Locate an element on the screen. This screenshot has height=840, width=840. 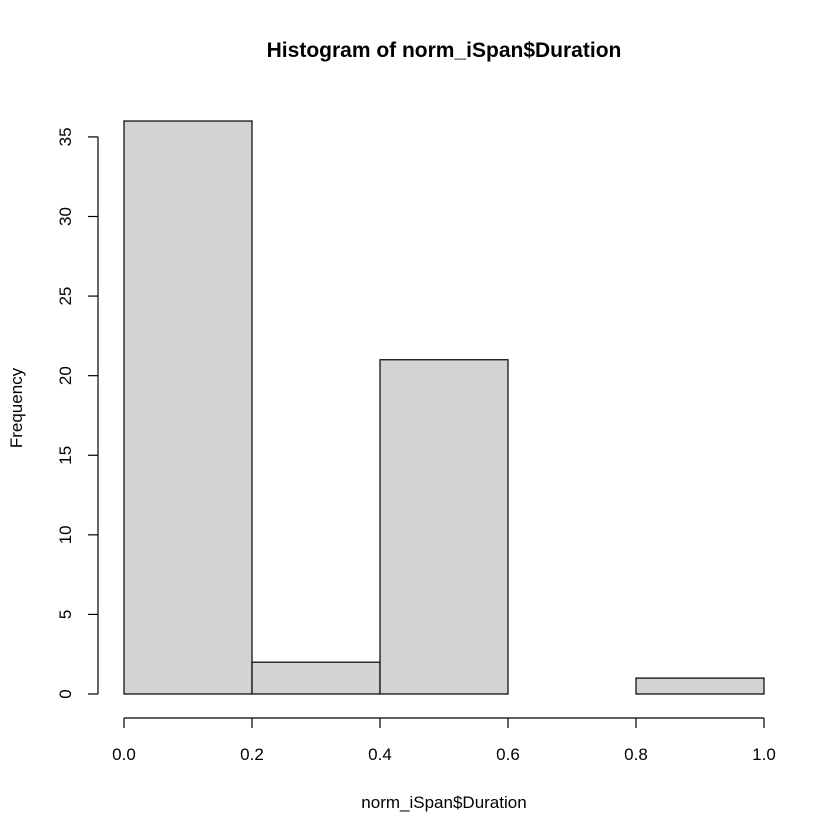
x-tick-label: 0.6 is located at coordinates (508, 754).